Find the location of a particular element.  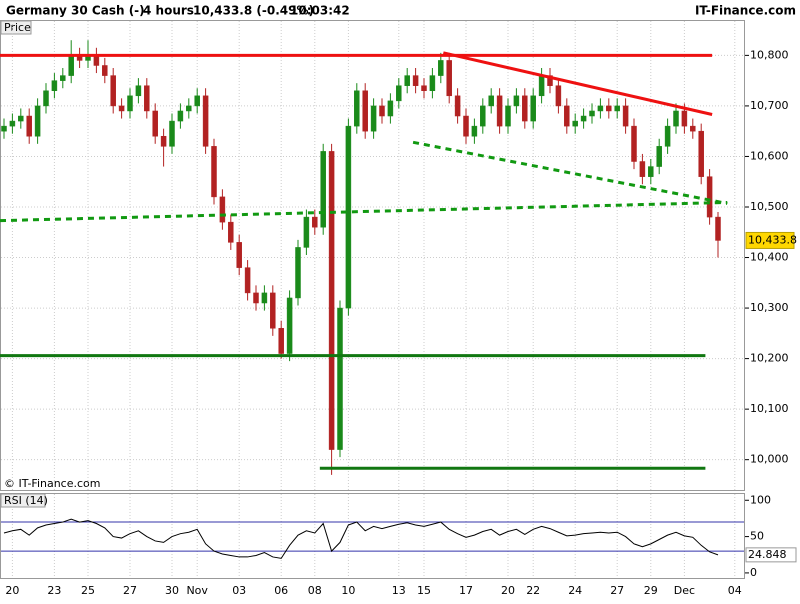

rsi-line is located at coordinates (361, 538).